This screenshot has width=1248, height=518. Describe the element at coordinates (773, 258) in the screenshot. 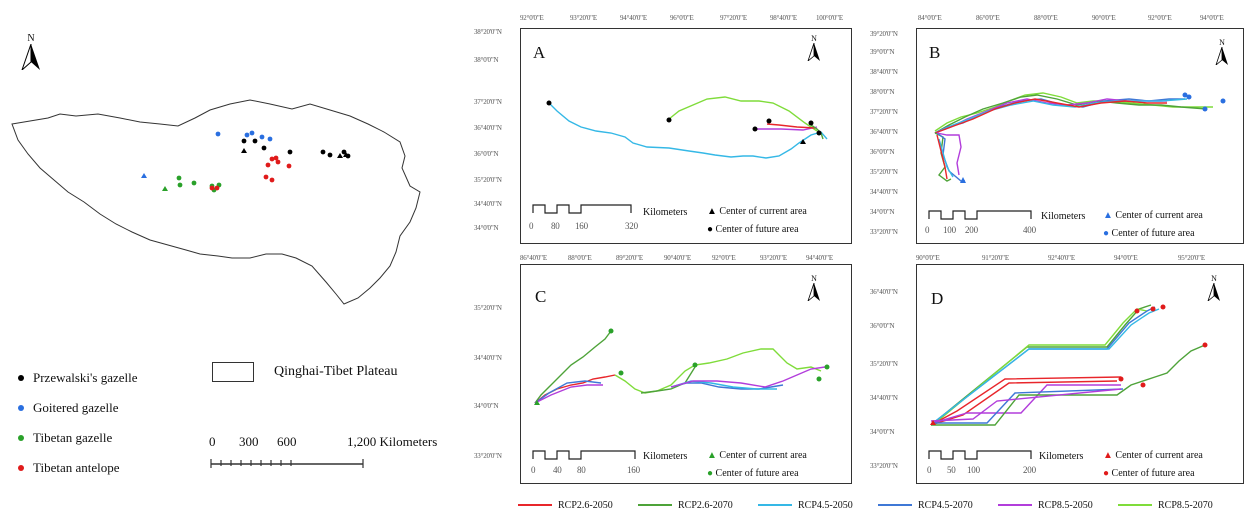

I see `lon-tick: 93°20'0"E` at that location.